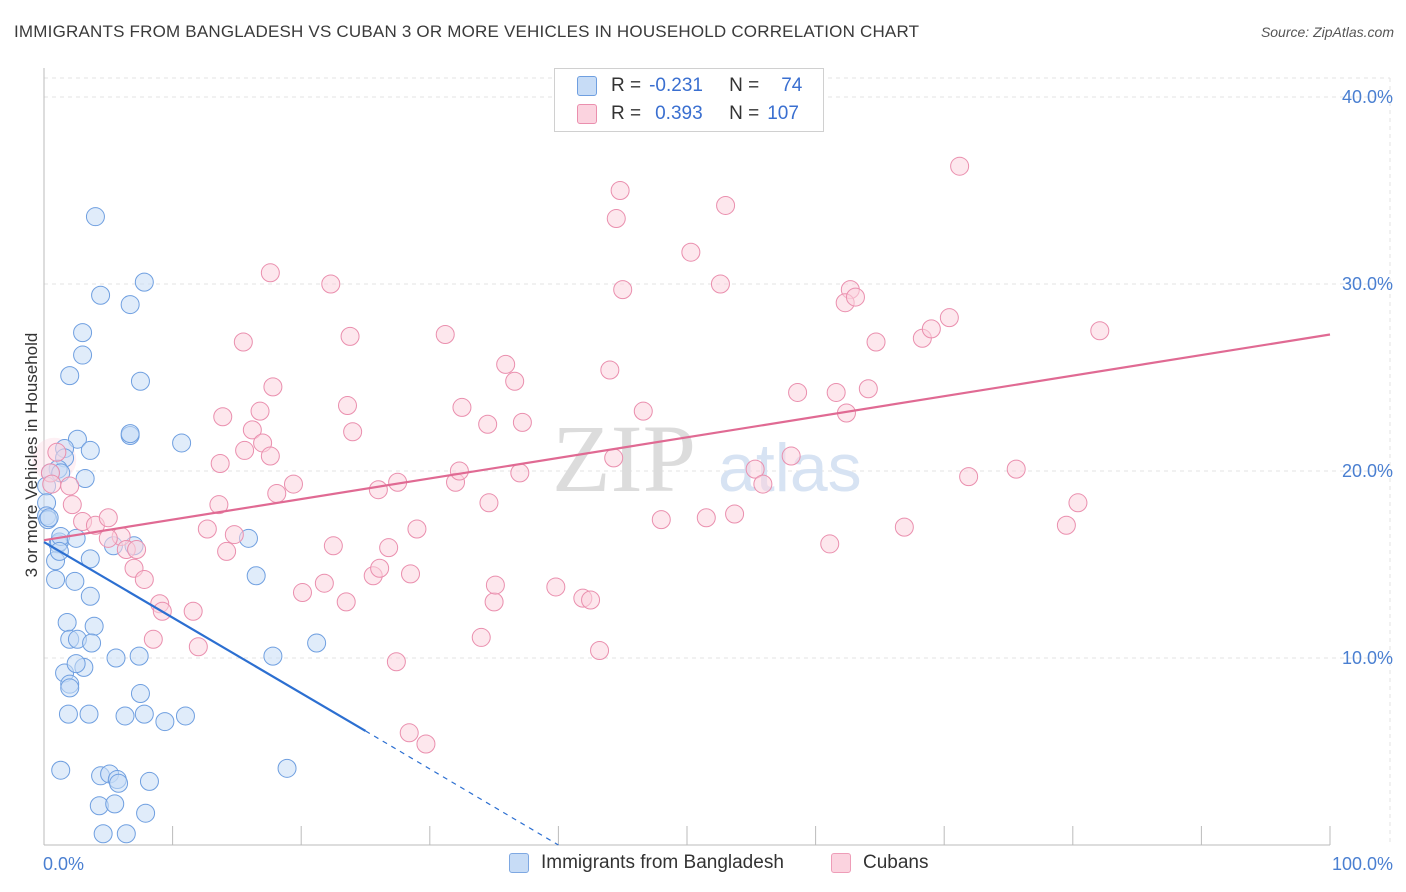 Image resolution: width=1406 pixels, height=892 pixels. What do you see at coordinates (1367, 284) in the screenshot?
I see `y-tick-label: 30.0%` at bounding box center [1367, 284].